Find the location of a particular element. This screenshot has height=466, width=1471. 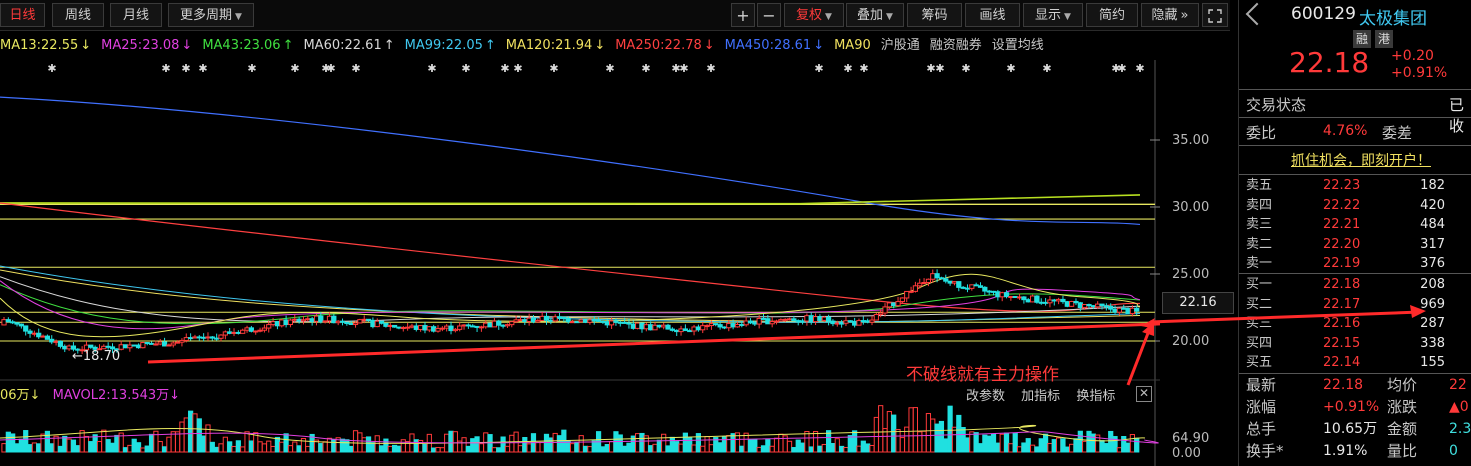

open-account-link: 抓住机会，即刻开户！ is located at coordinates (1361, 161).